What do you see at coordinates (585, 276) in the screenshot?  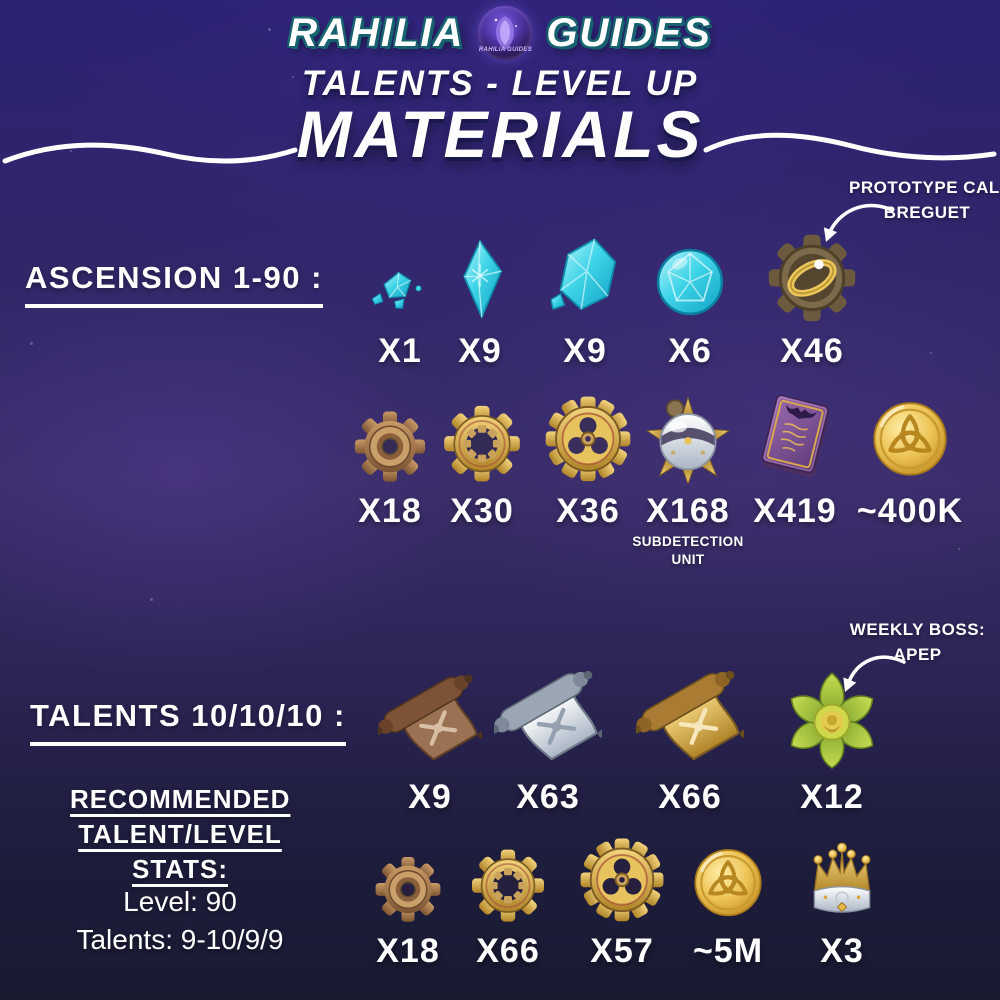 I see `shivada-jade-chunk-icon` at bounding box center [585, 276].